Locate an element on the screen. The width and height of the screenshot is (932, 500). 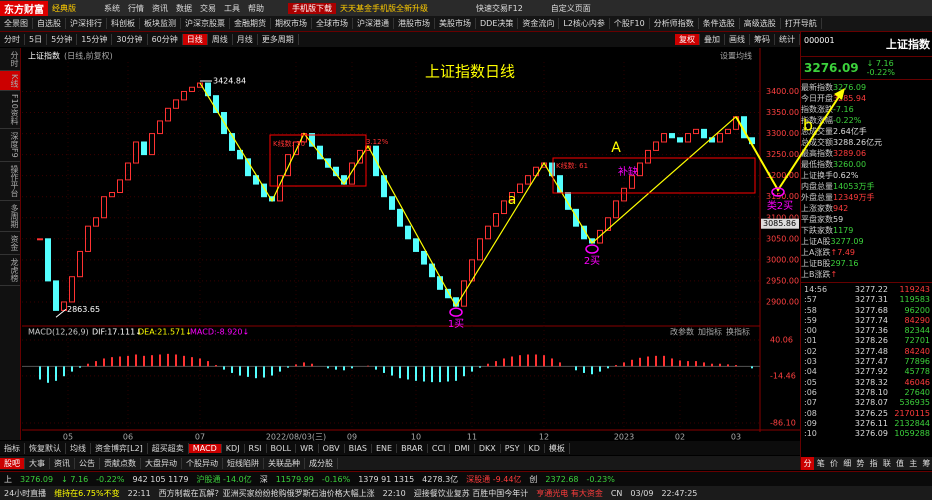
indicator-tab: ENE is located at coordinates (385, 448).